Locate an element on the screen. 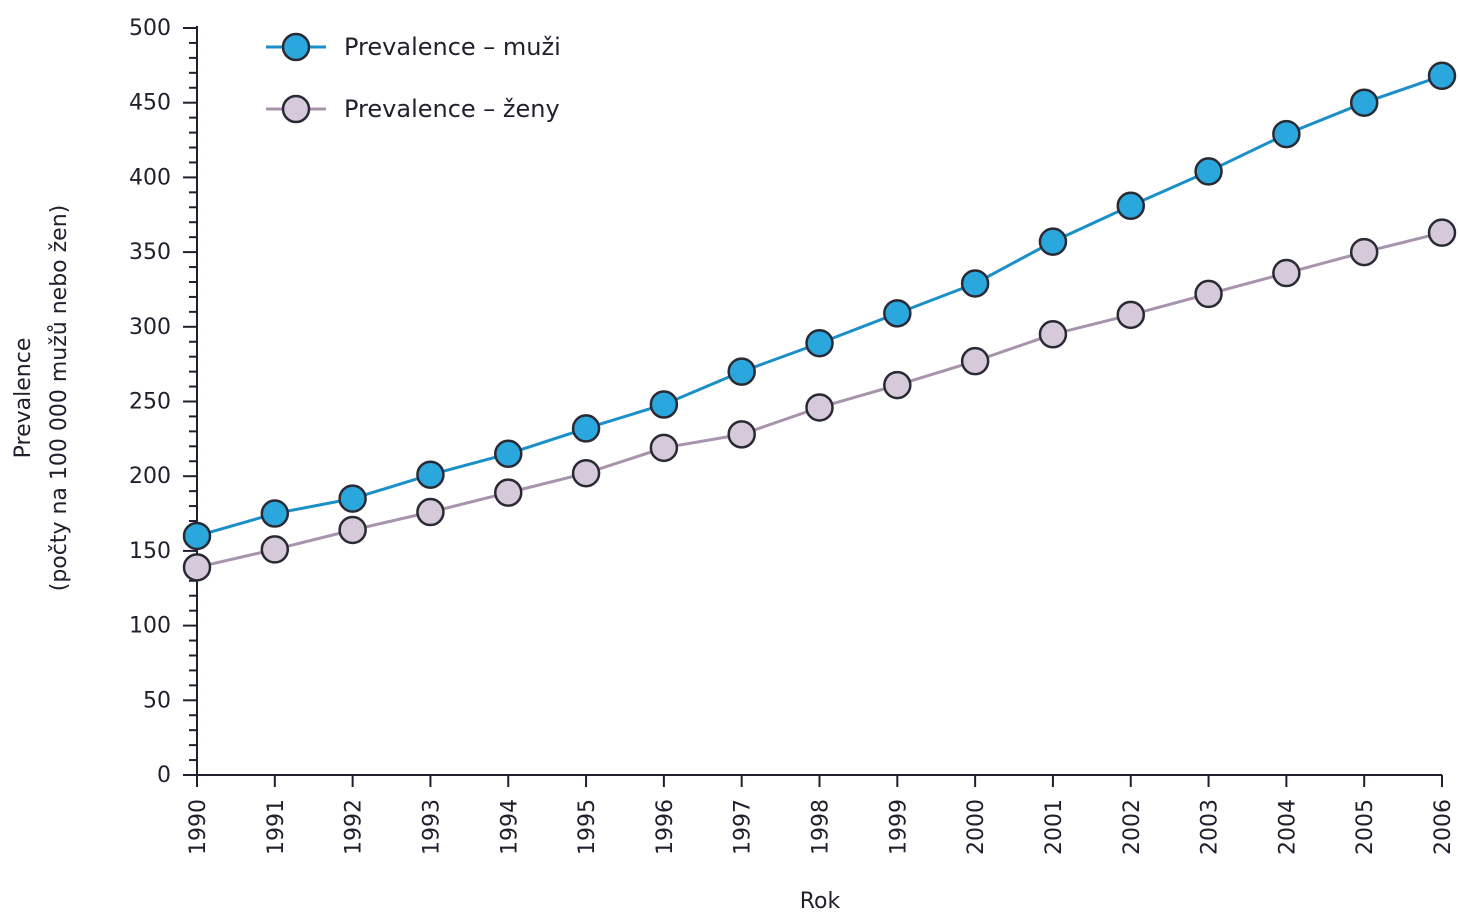  legend-item: Prevalence – ženy is located at coordinates (413, 109).